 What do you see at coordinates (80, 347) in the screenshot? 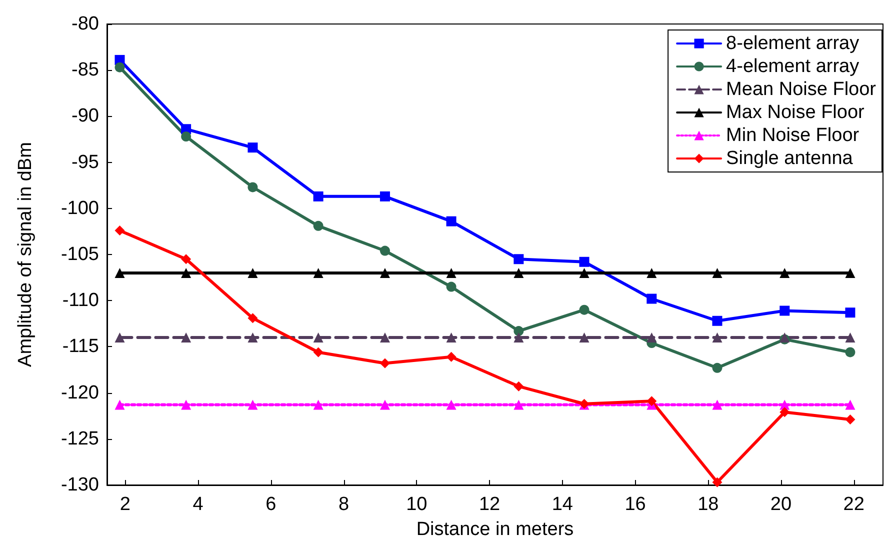
I see `y-tick-label: -115` at bounding box center [80, 347].